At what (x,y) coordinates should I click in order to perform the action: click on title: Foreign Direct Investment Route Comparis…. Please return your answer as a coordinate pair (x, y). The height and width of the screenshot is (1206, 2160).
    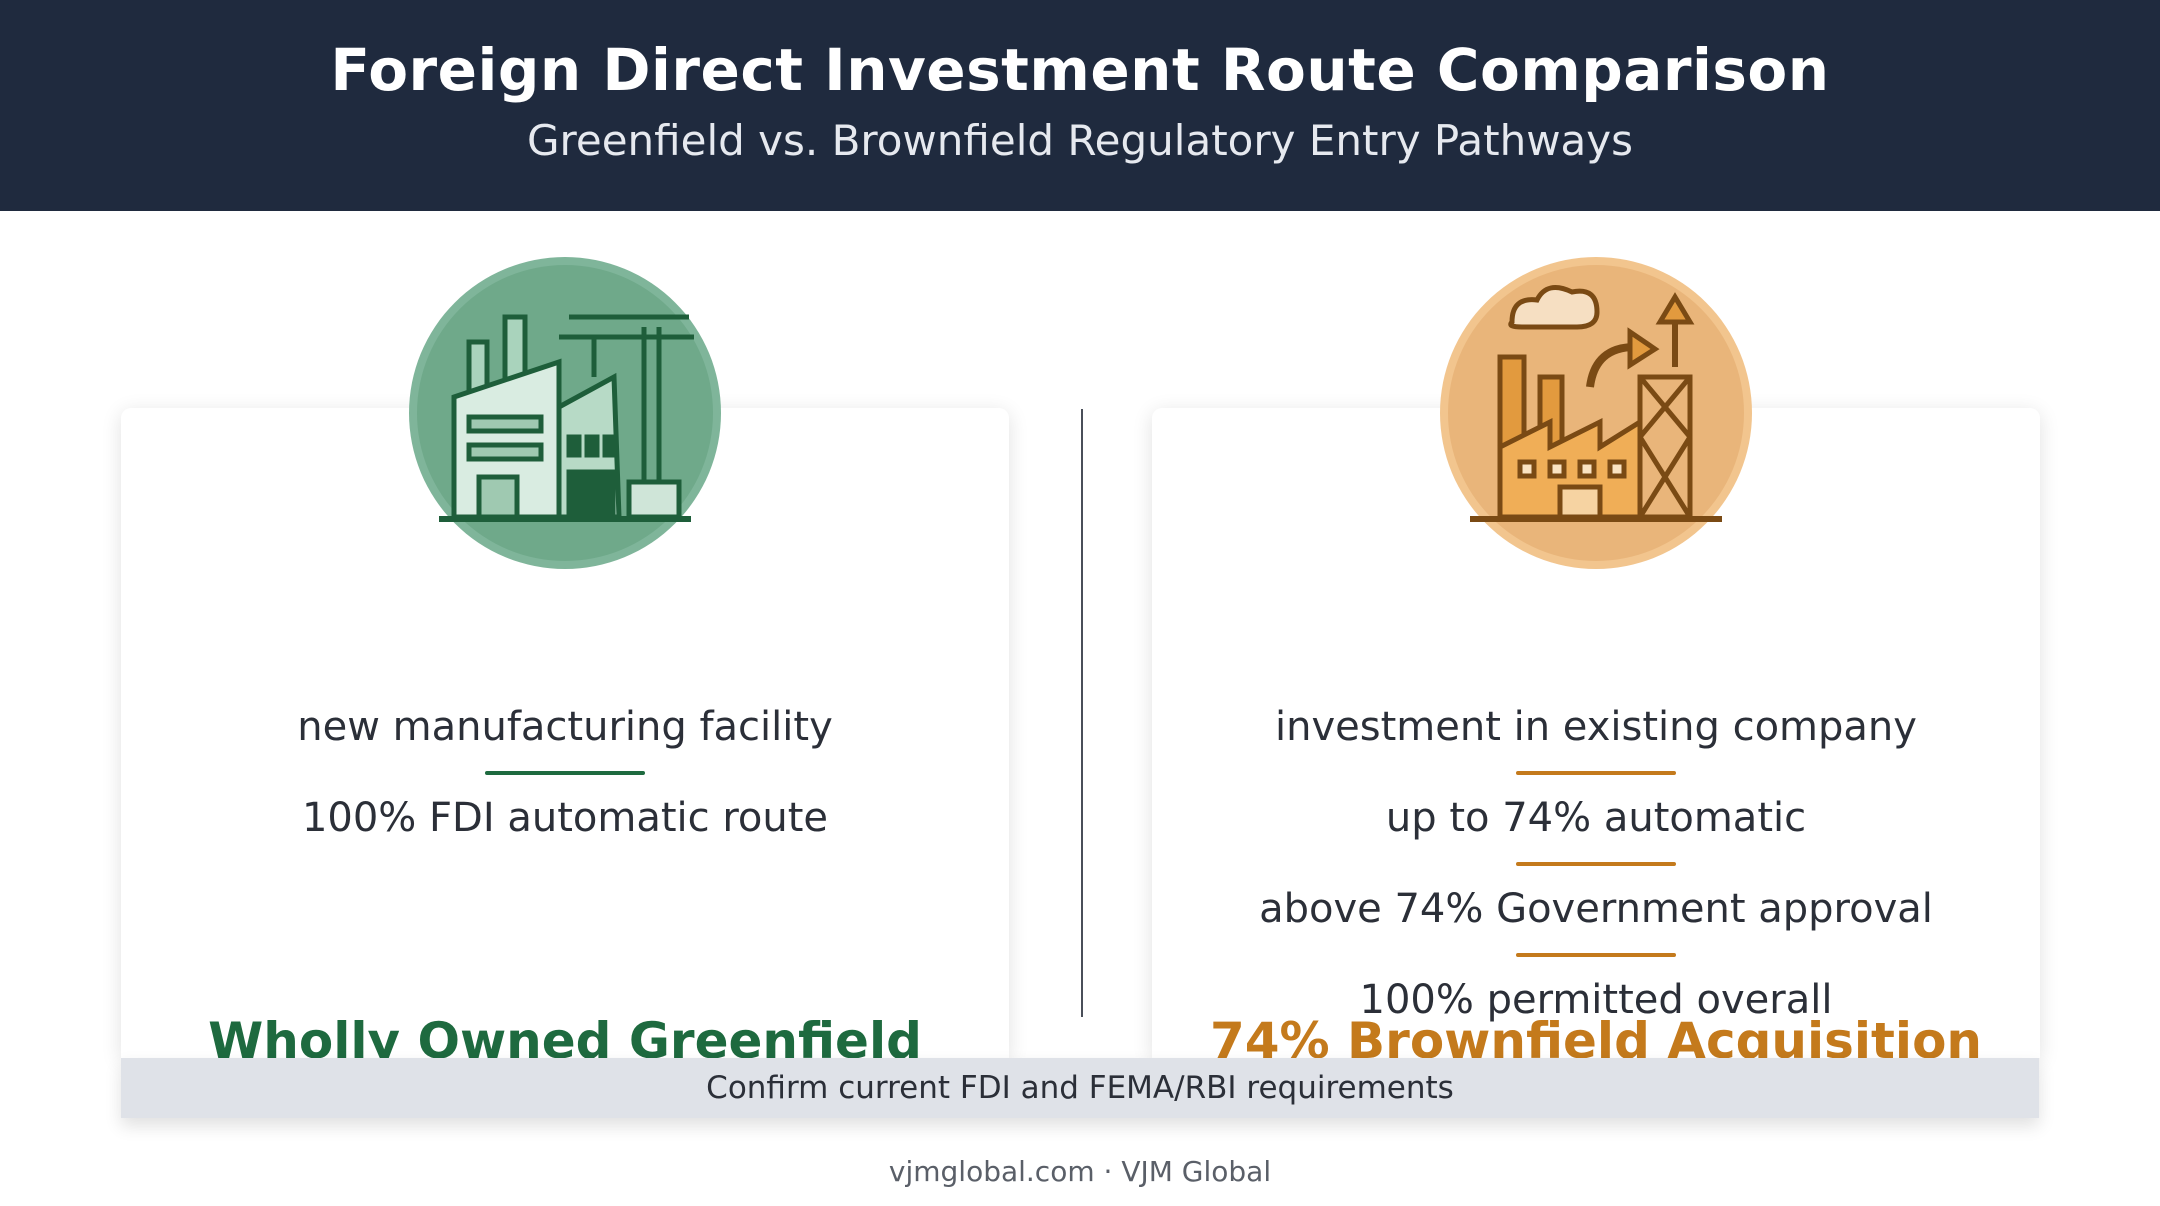
    Looking at the image, I should click on (1080, 70).